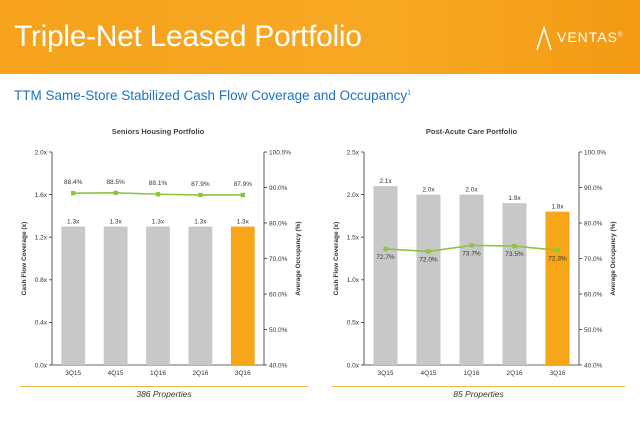  Describe the element at coordinates (41, 323) in the screenshot. I see `left-tick-label: 0.4x` at that location.